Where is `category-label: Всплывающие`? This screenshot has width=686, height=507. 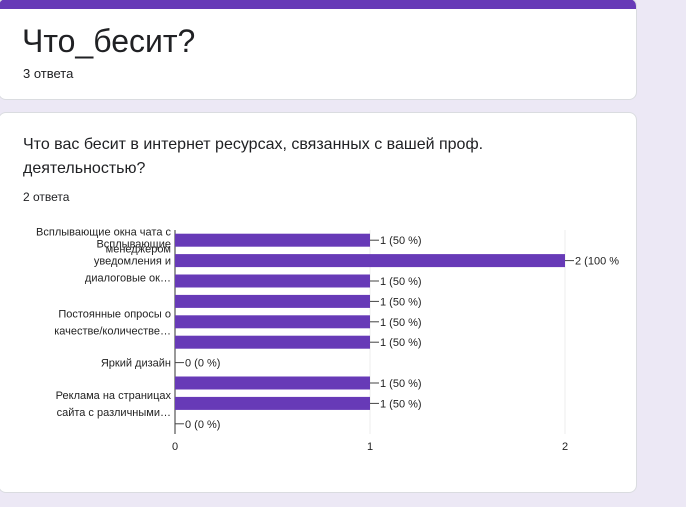 category-label: Всплывающие is located at coordinates (133, 245).